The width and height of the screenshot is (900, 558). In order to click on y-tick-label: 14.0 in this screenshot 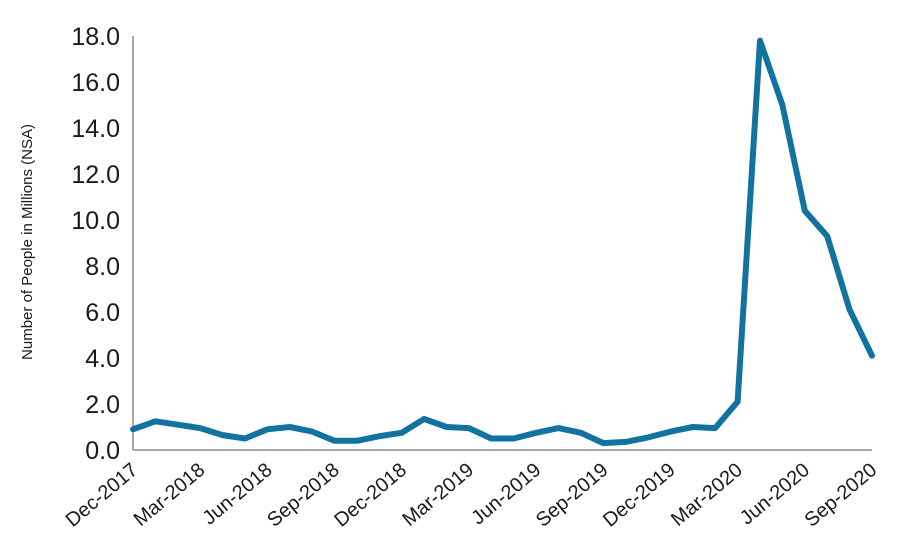, I will do `click(95, 129)`.